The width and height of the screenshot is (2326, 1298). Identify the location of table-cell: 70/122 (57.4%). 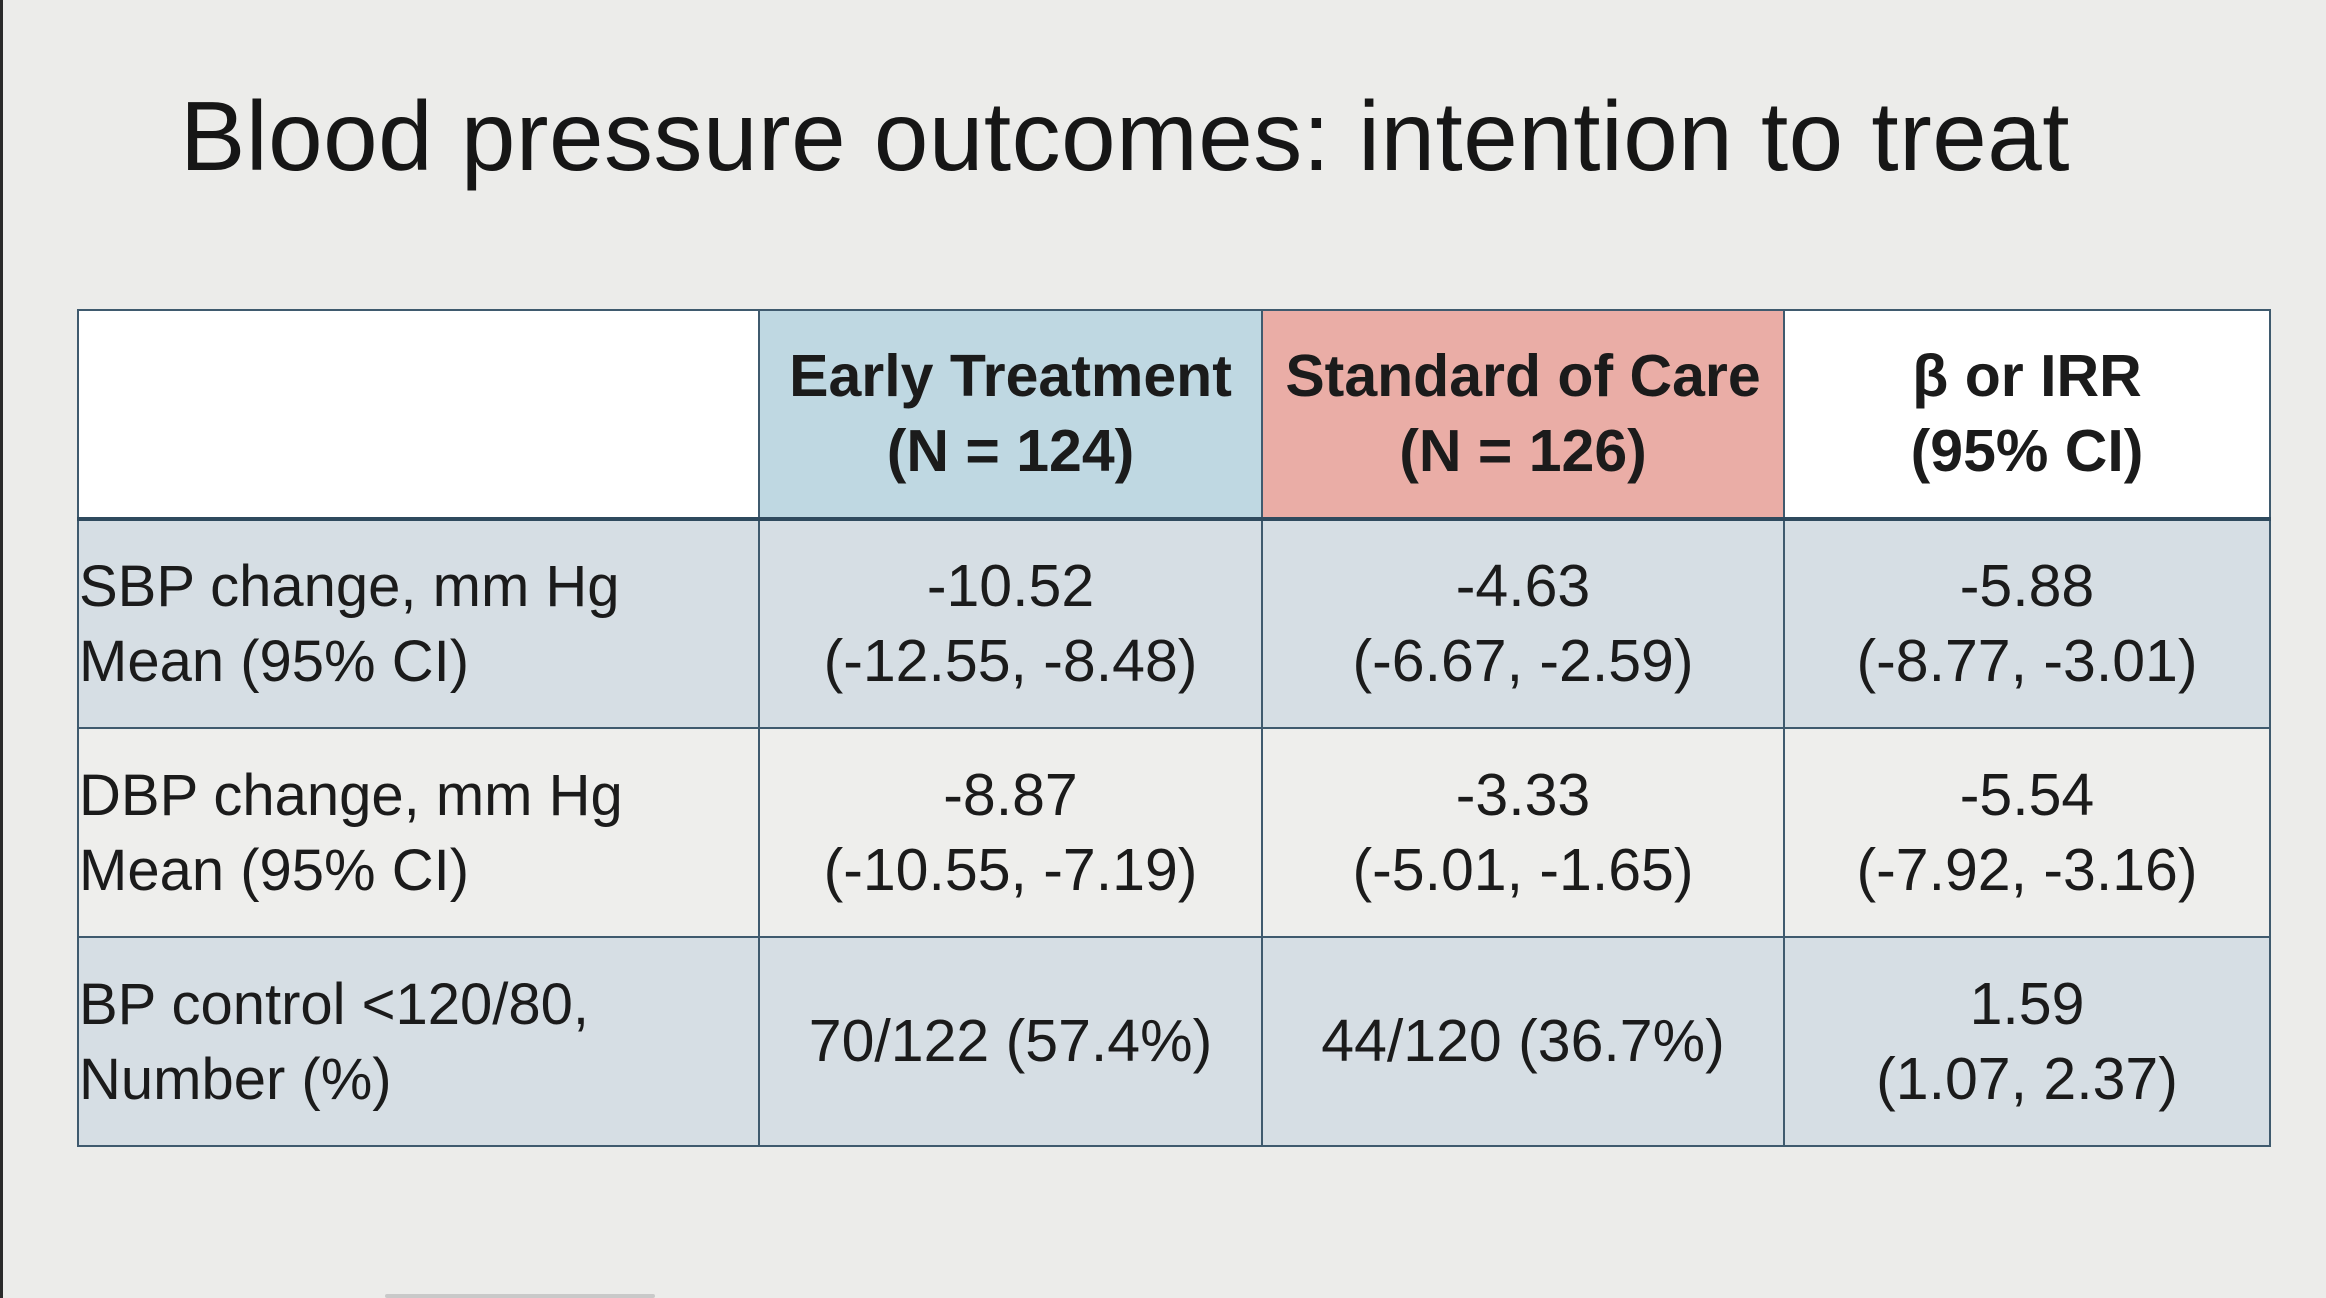
(1010, 1041).